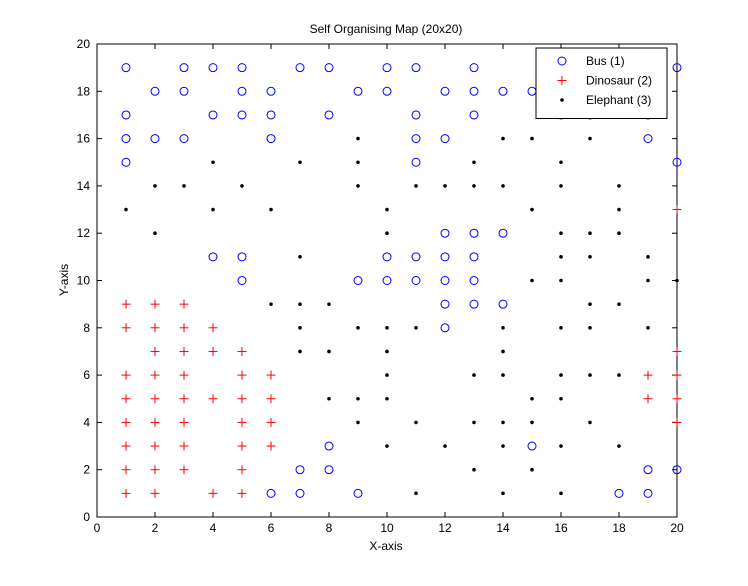 The width and height of the screenshot is (748, 586). What do you see at coordinates (385, 546) in the screenshot?
I see `x-axis-label: X-axis` at bounding box center [385, 546].